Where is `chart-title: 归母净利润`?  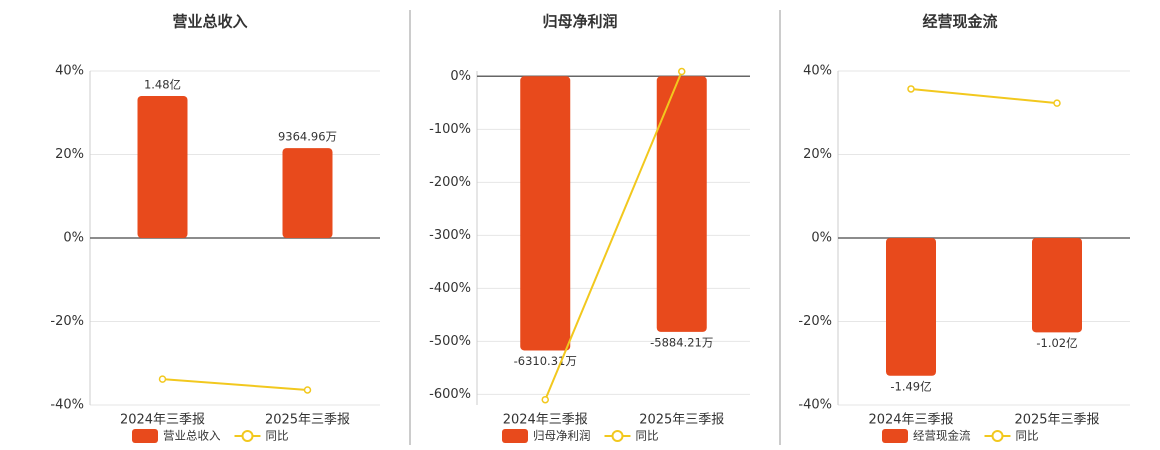 chart-title: 归母净利润 is located at coordinates (579, 22).